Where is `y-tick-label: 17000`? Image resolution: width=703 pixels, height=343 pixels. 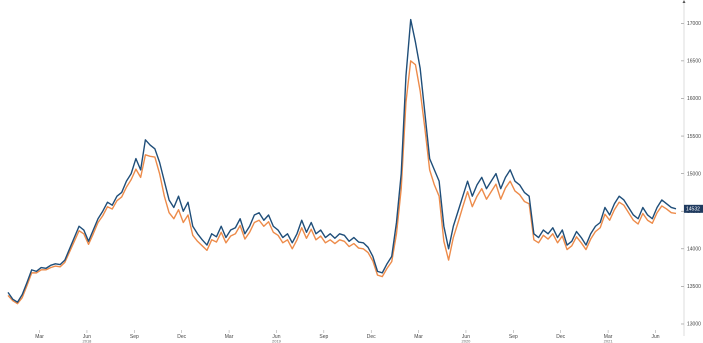 y-tick-label: 17000 is located at coordinates (694, 24).